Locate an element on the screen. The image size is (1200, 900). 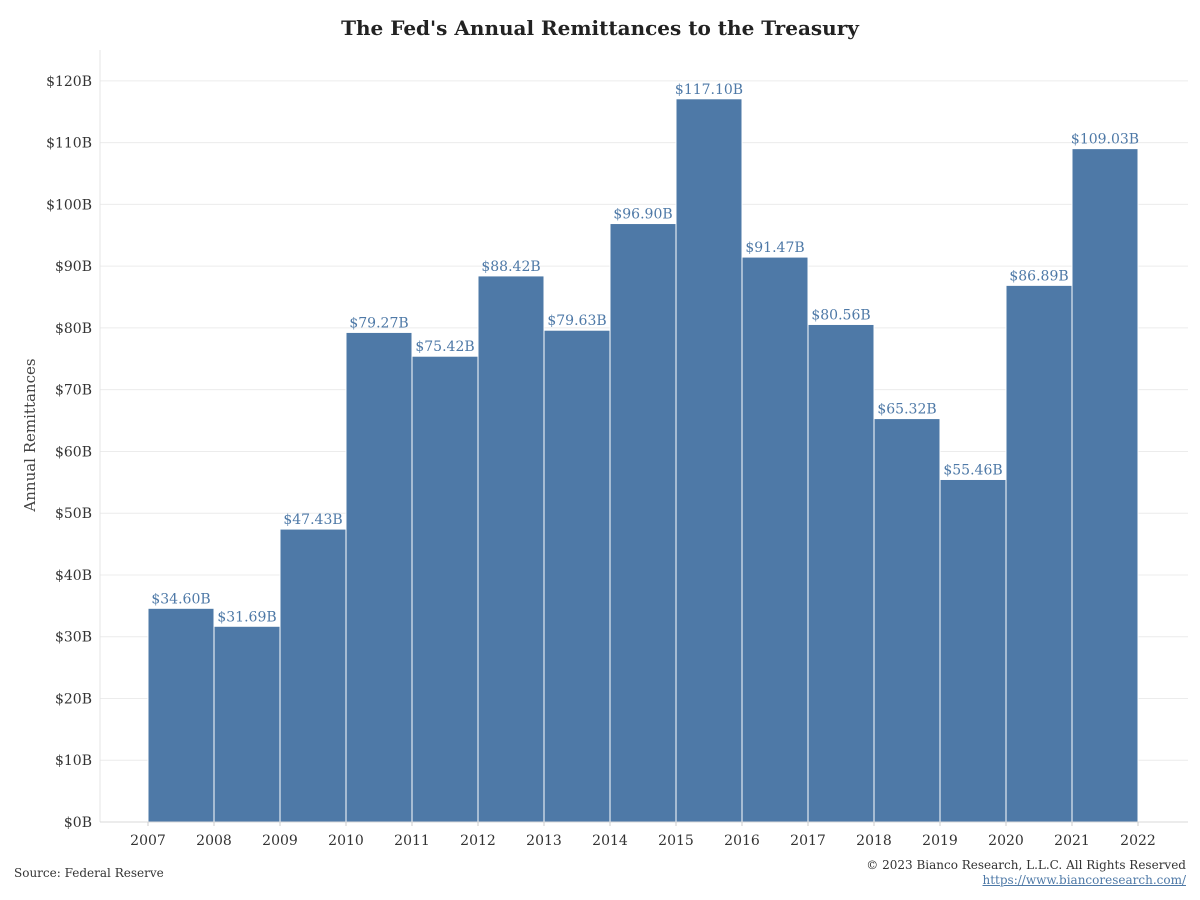
y-tick-label: $0B is located at coordinates (78, 823).